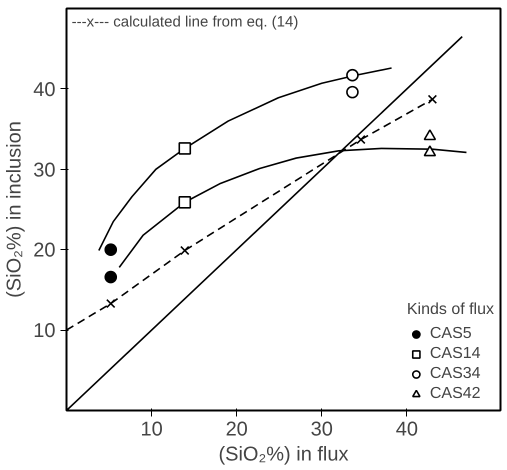 This screenshot has width=507, height=470. What do you see at coordinates (455, 374) in the screenshot?
I see `legend-label: CAS34` at bounding box center [455, 374].